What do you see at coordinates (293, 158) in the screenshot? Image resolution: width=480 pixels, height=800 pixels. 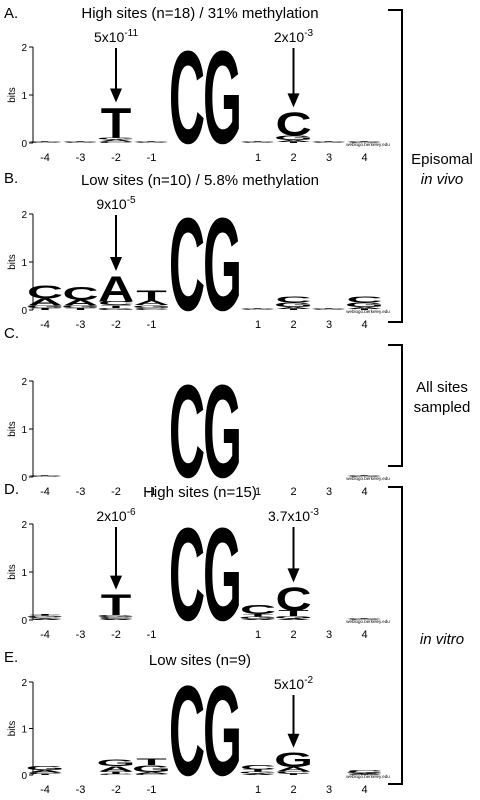 I see `x-tick-label: 2` at bounding box center [293, 158].